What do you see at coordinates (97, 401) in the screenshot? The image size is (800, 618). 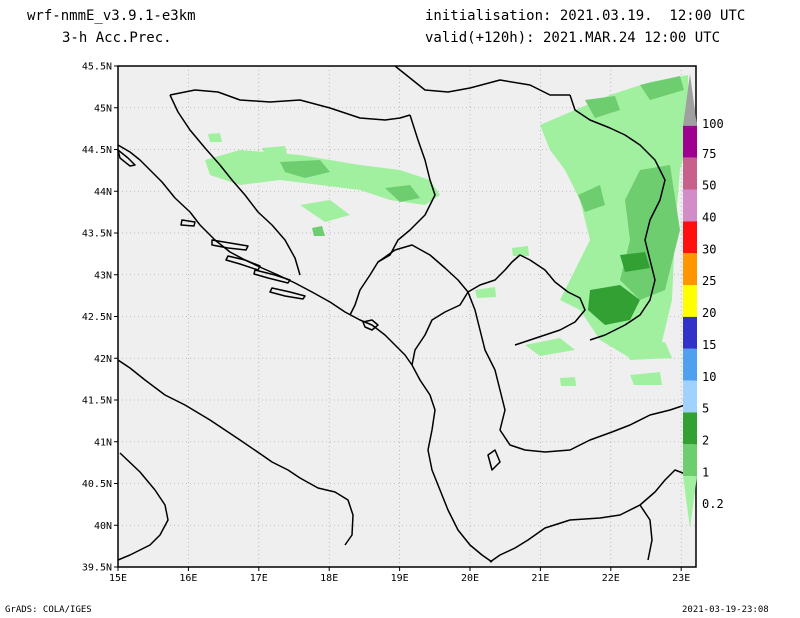 I see `lat-tick-label: 41.5N` at bounding box center [97, 401].